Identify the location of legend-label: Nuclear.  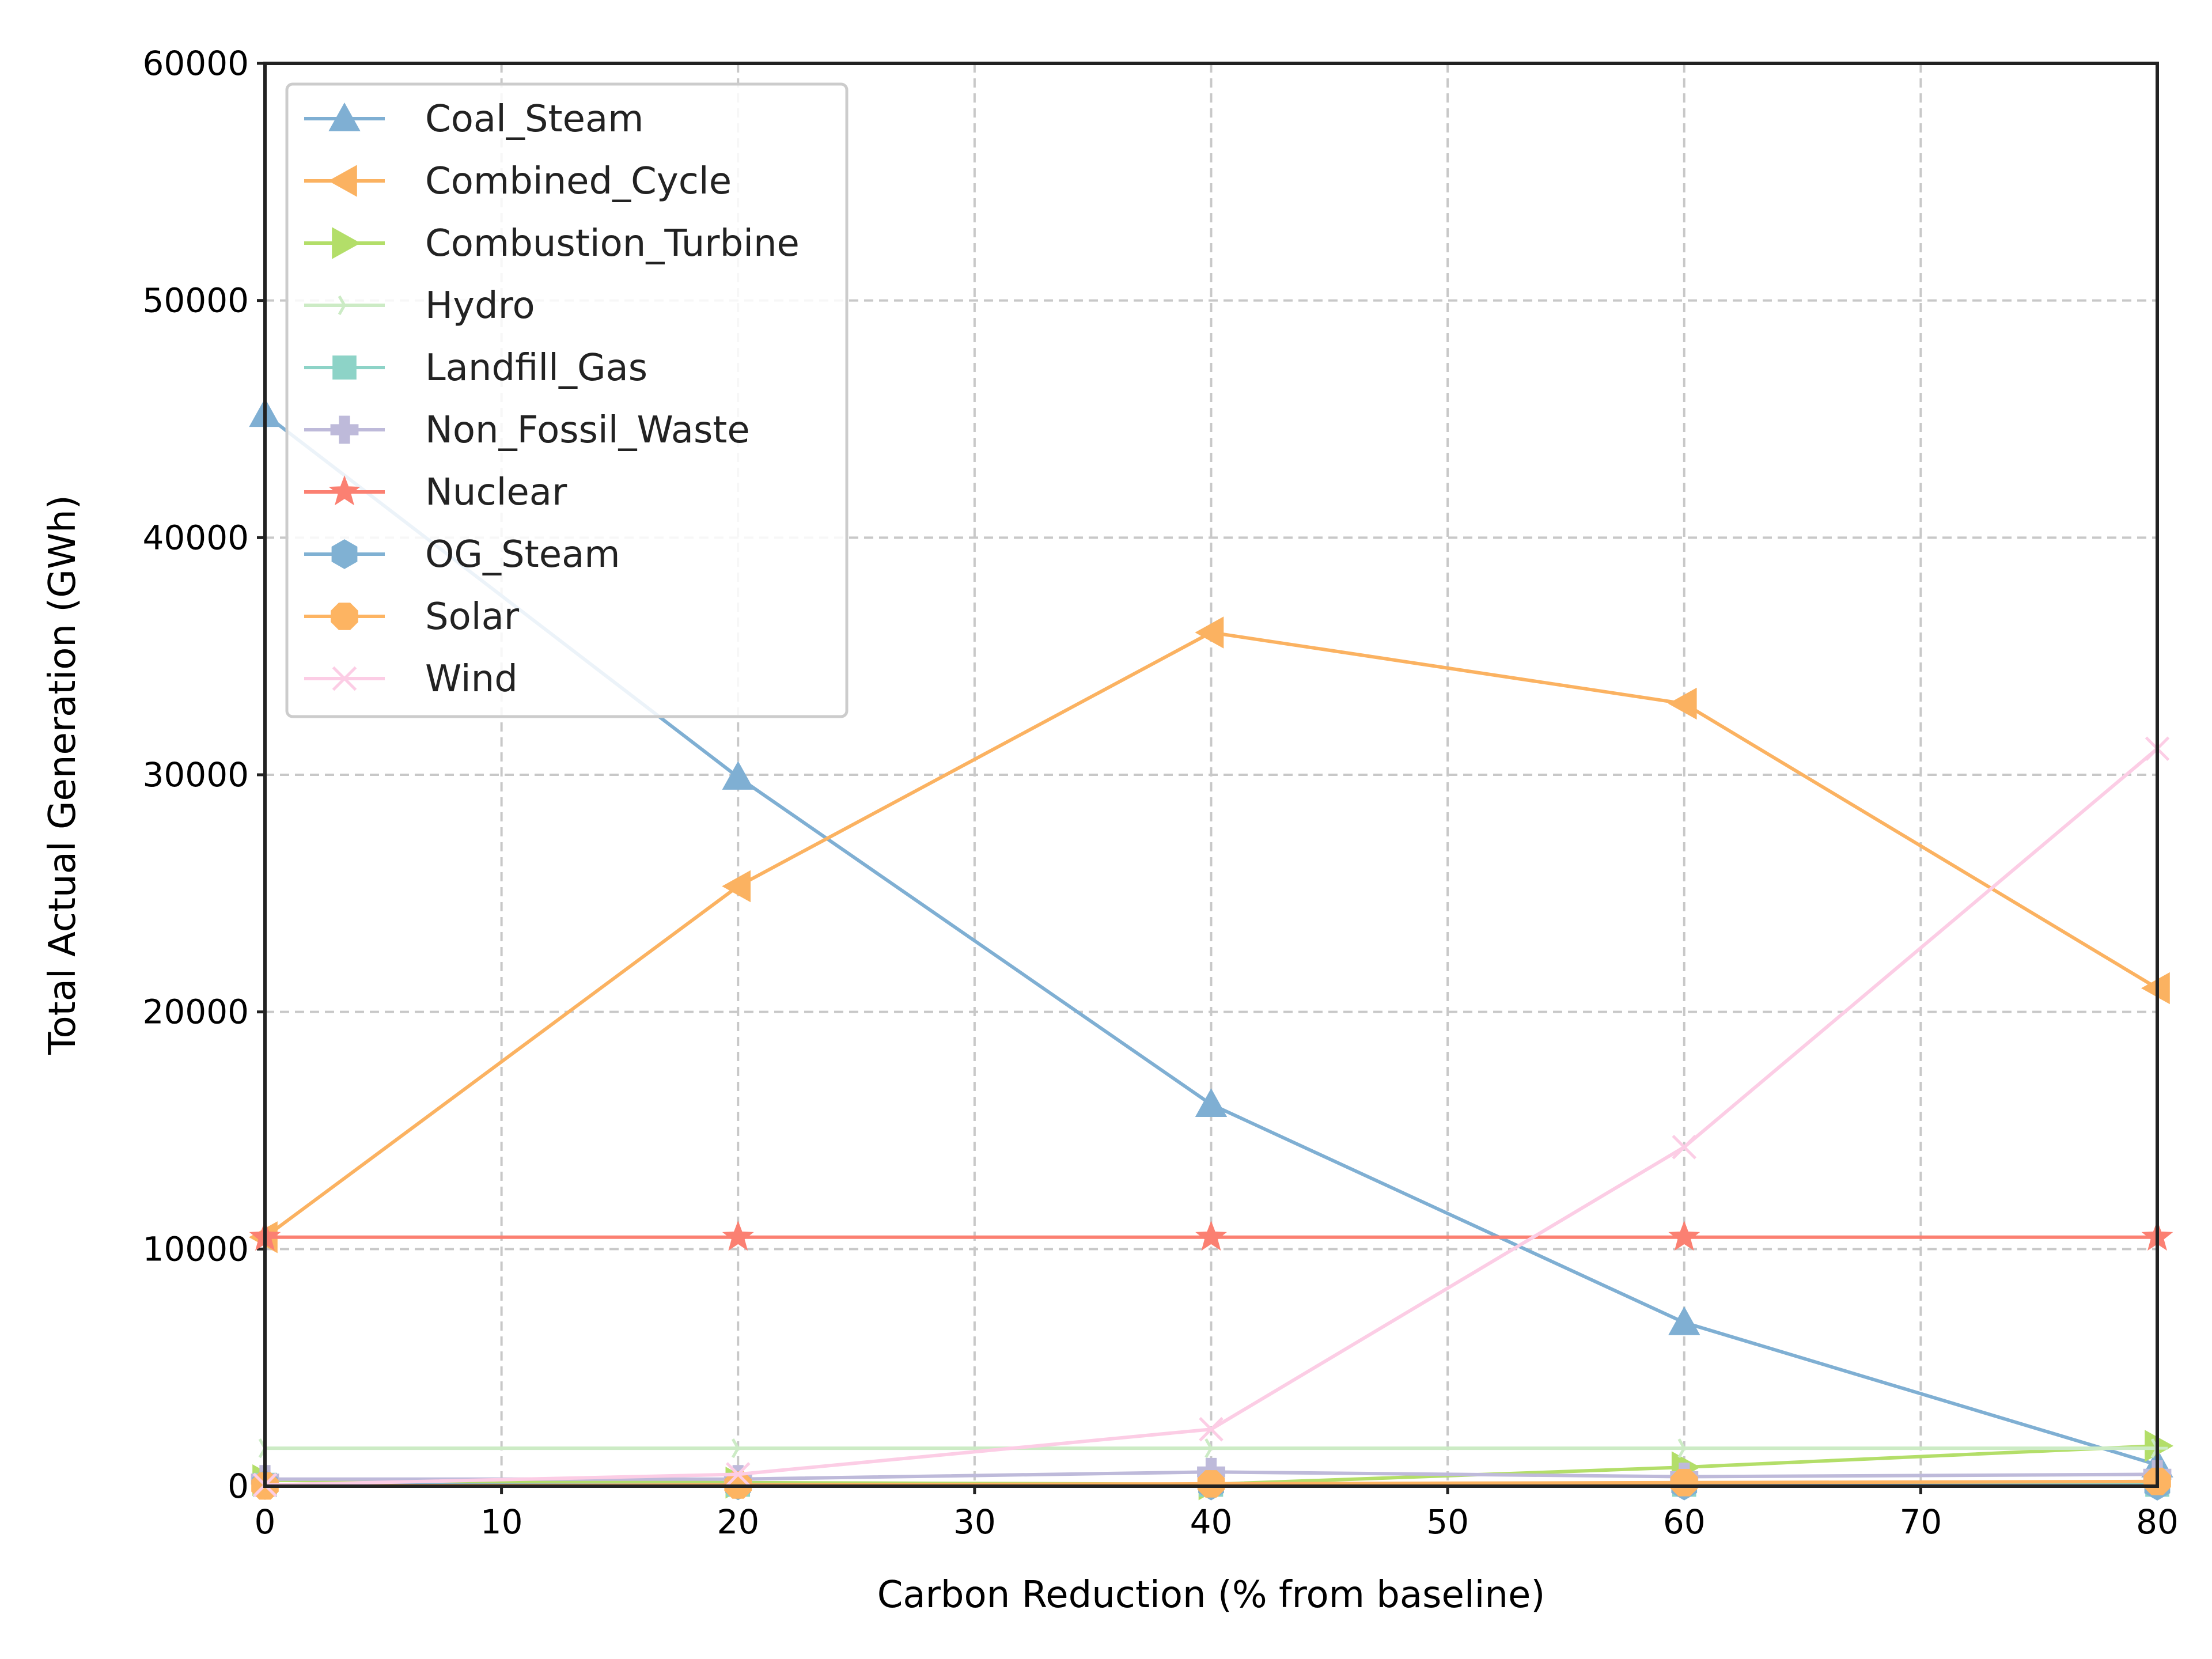
(496, 492).